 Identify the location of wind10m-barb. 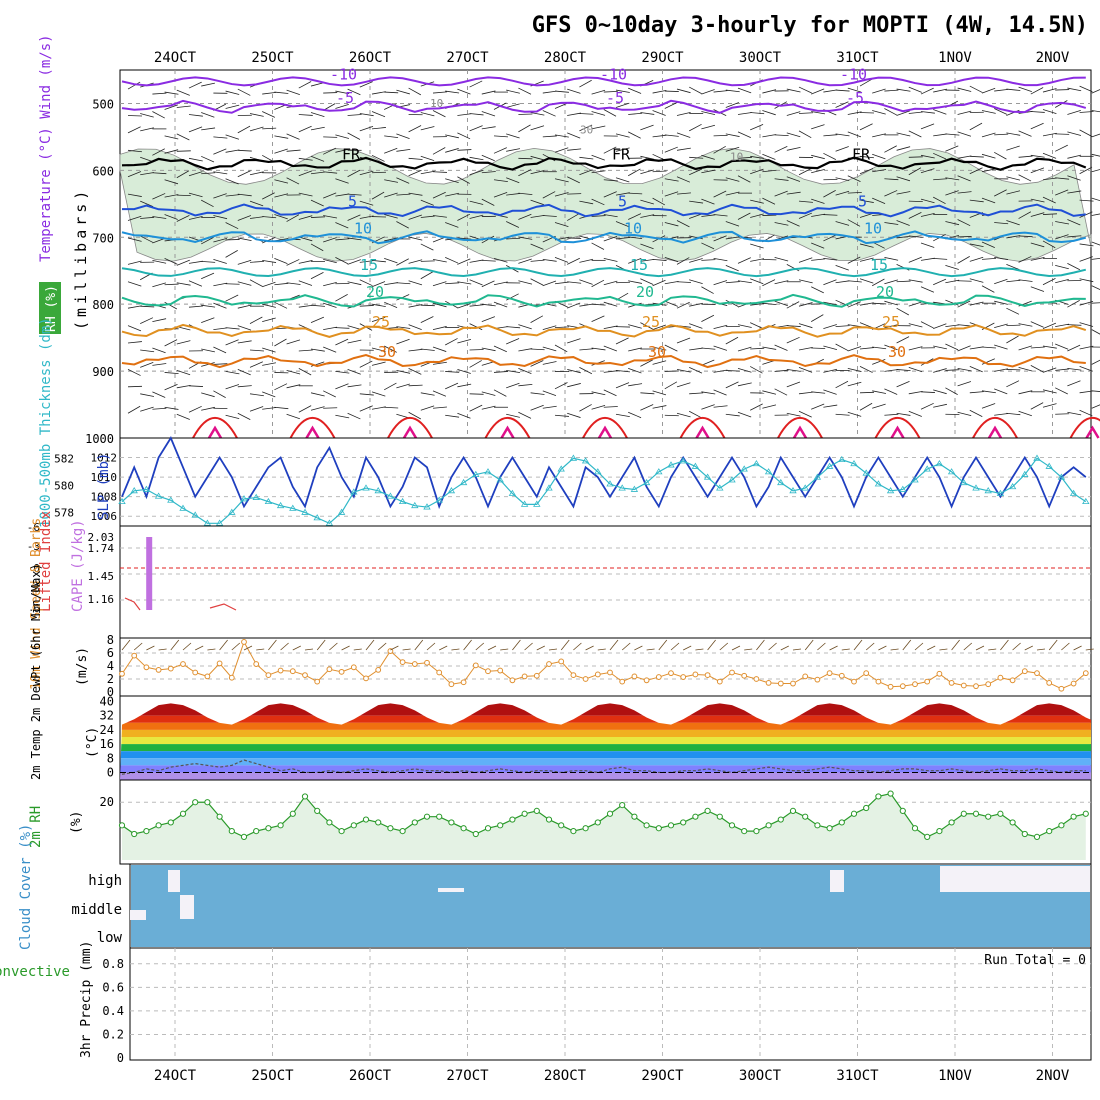
(236, 646).